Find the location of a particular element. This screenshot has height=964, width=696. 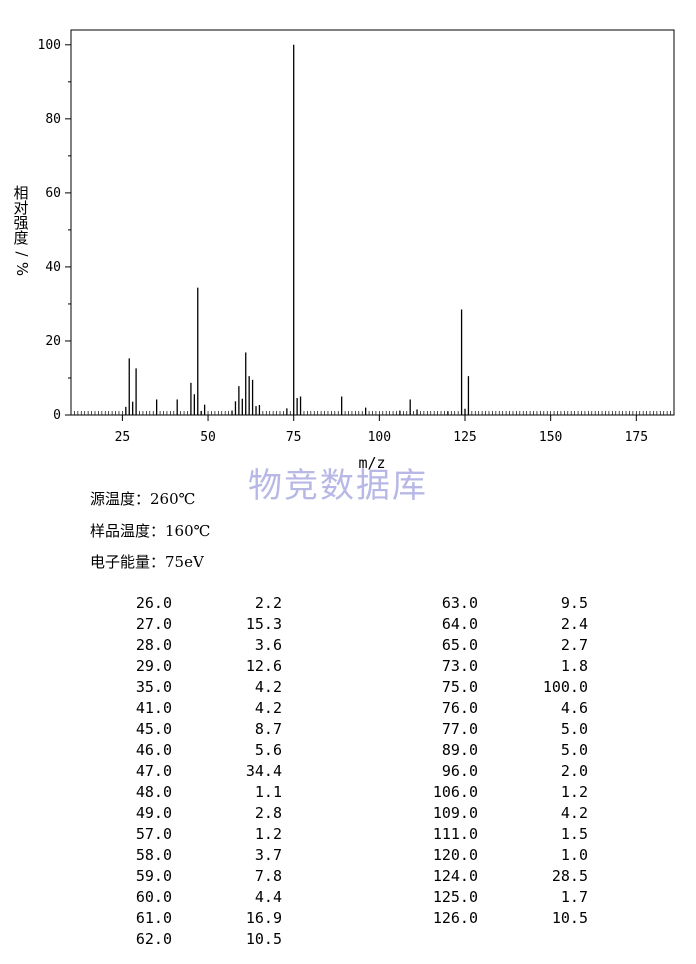

mz-value: 41.0 is located at coordinates (153, 708).